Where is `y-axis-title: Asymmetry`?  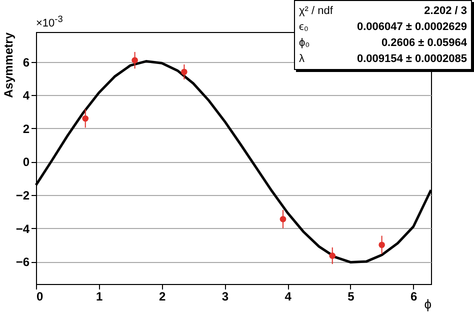 y-axis-title: Asymmetry is located at coordinates (9, 65).